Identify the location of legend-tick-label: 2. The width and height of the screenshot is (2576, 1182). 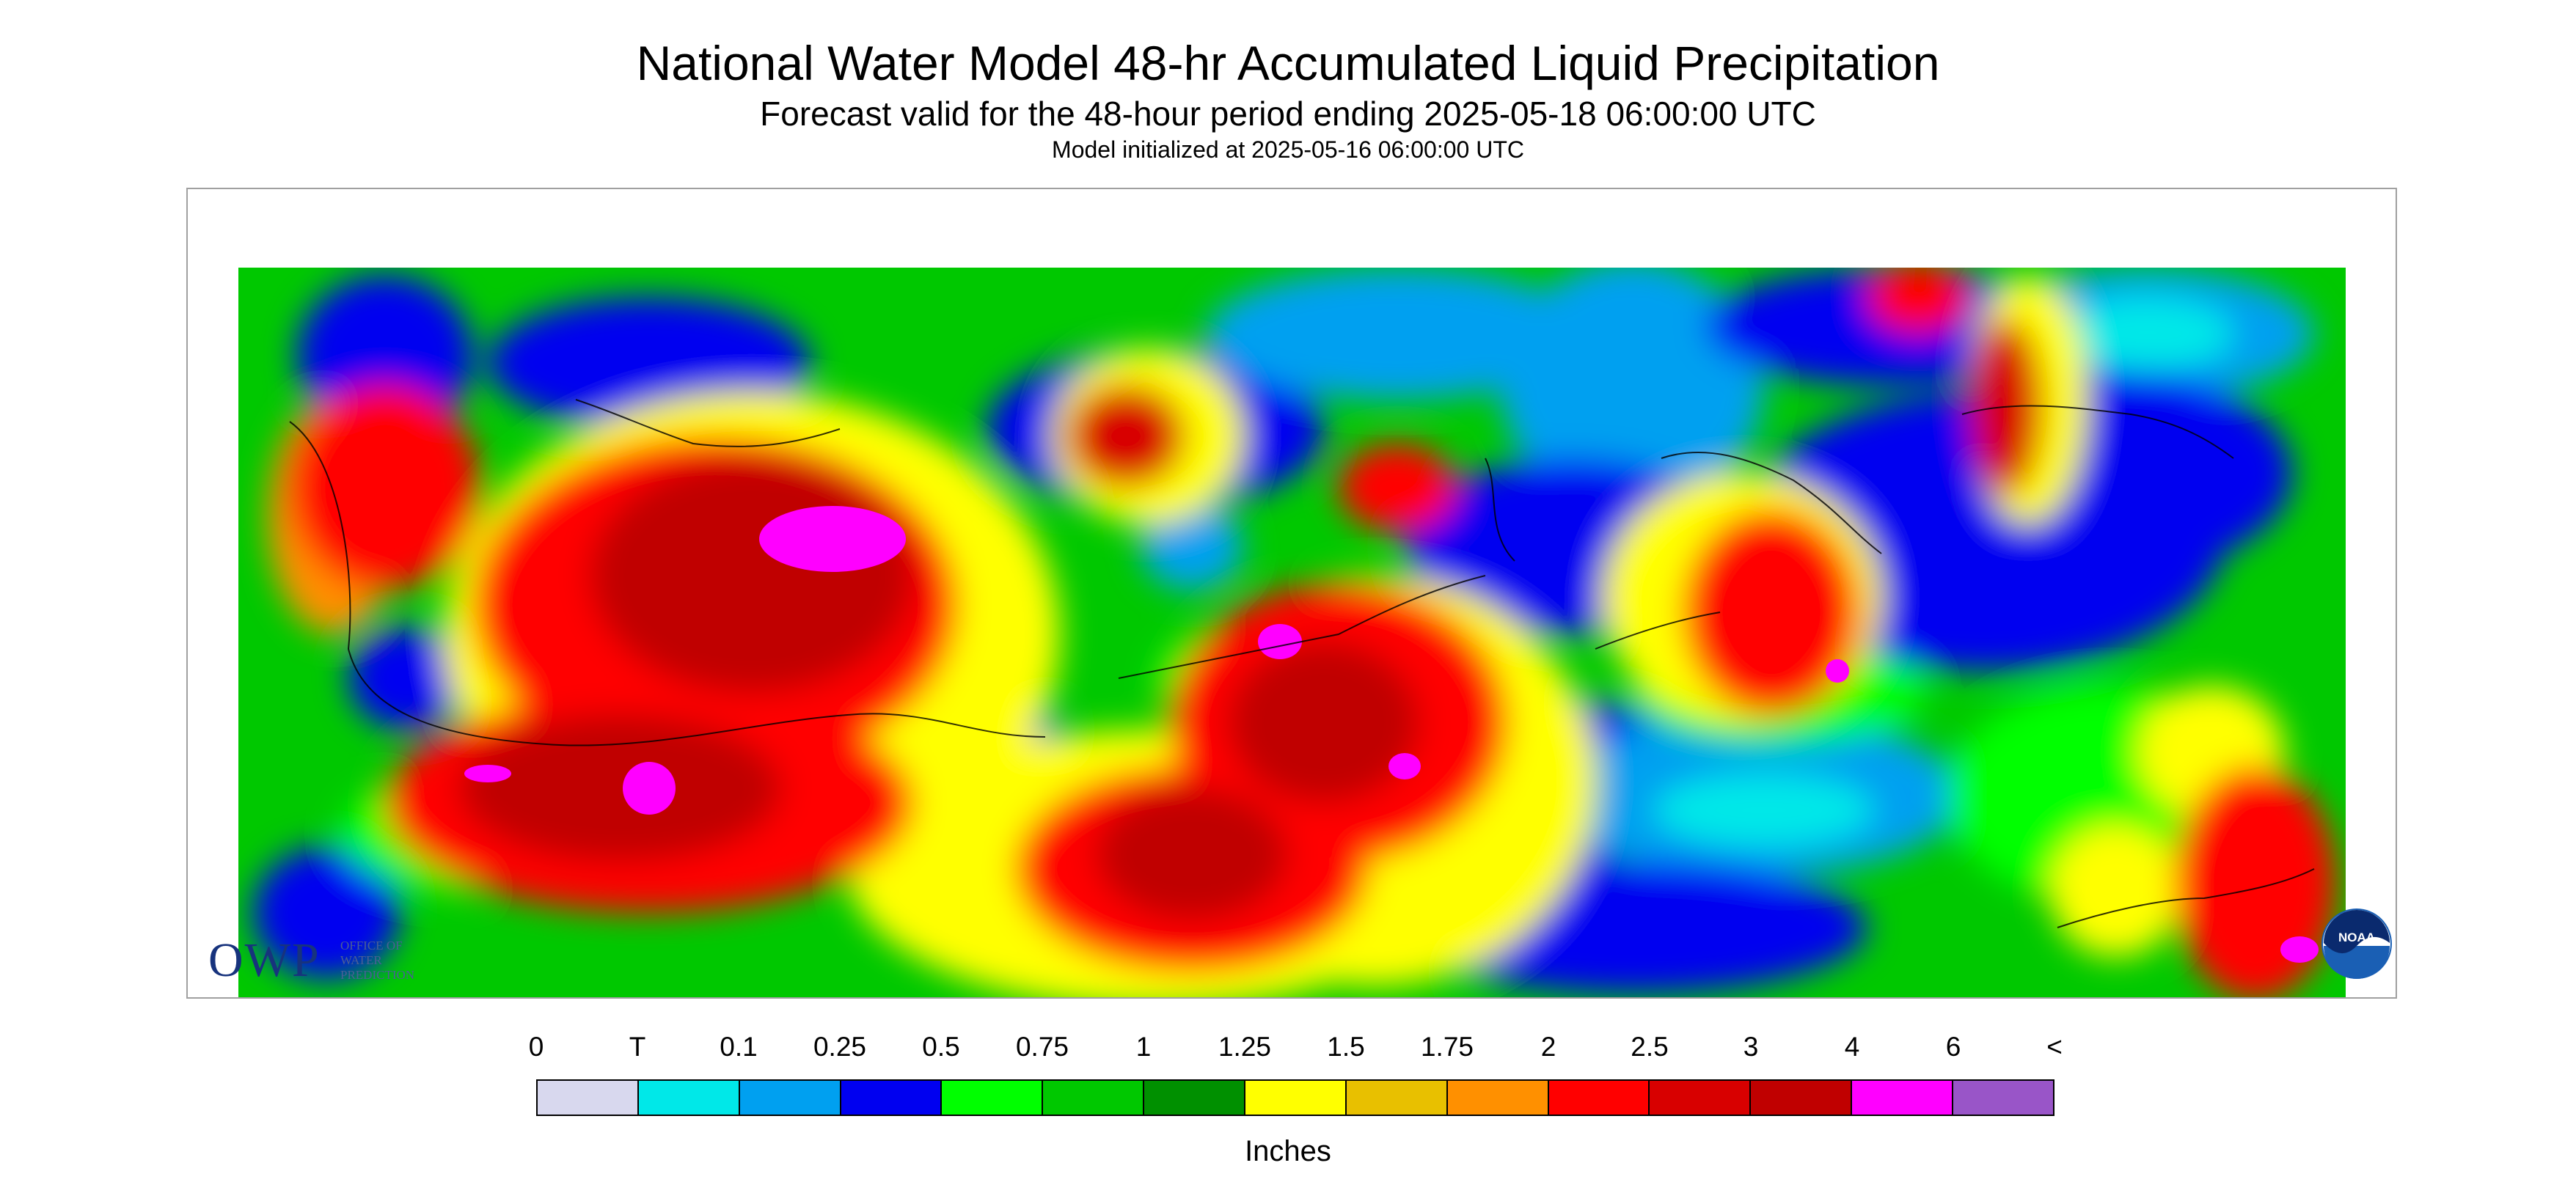
(1548, 1047).